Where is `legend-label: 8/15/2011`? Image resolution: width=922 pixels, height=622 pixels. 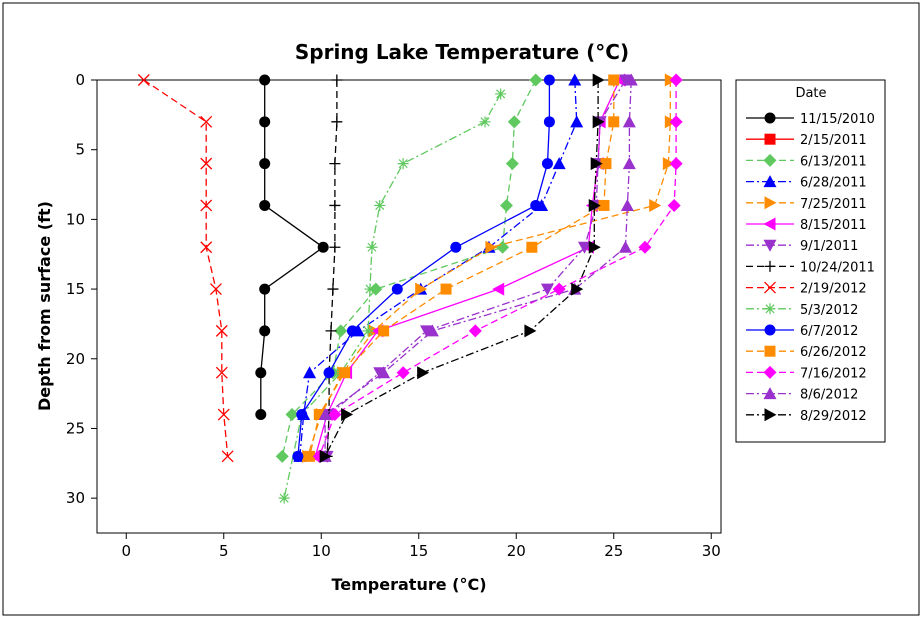
legend-label: 8/15/2011 is located at coordinates (833, 225).